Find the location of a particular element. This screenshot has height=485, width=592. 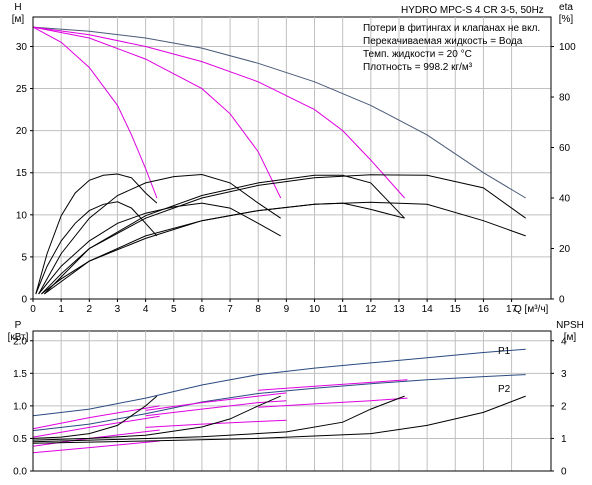

bottom-y2axis-unit: [м] is located at coordinates (570, 337).